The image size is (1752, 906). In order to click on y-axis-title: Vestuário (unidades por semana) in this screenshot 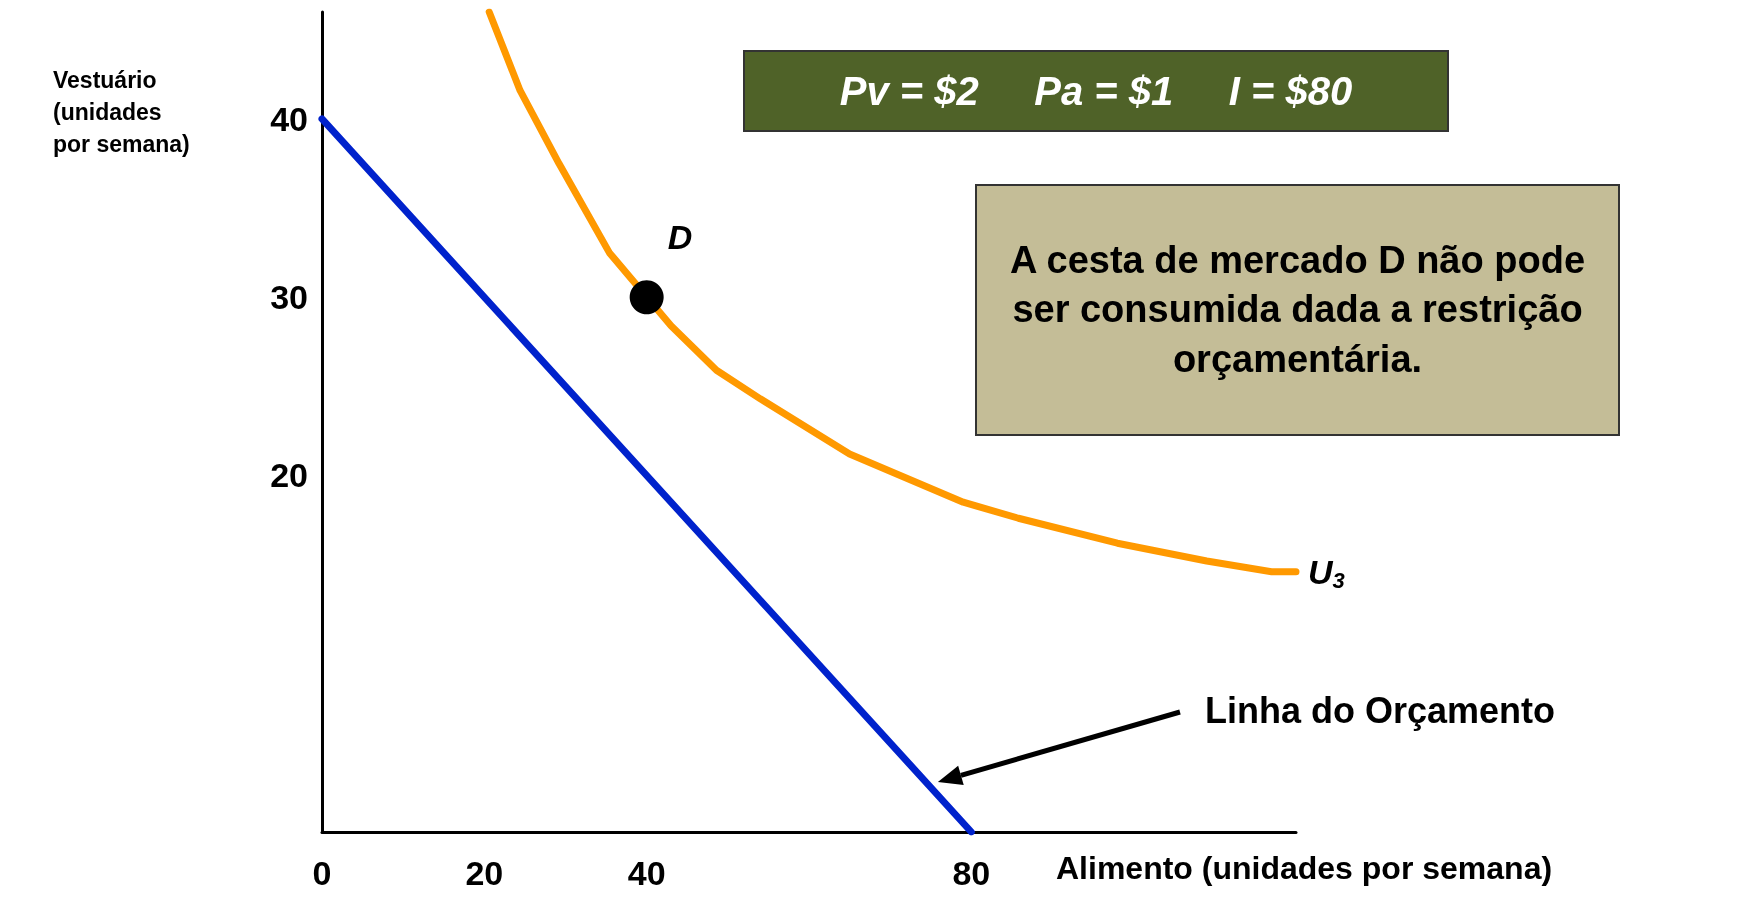, I will do `click(121, 112)`.